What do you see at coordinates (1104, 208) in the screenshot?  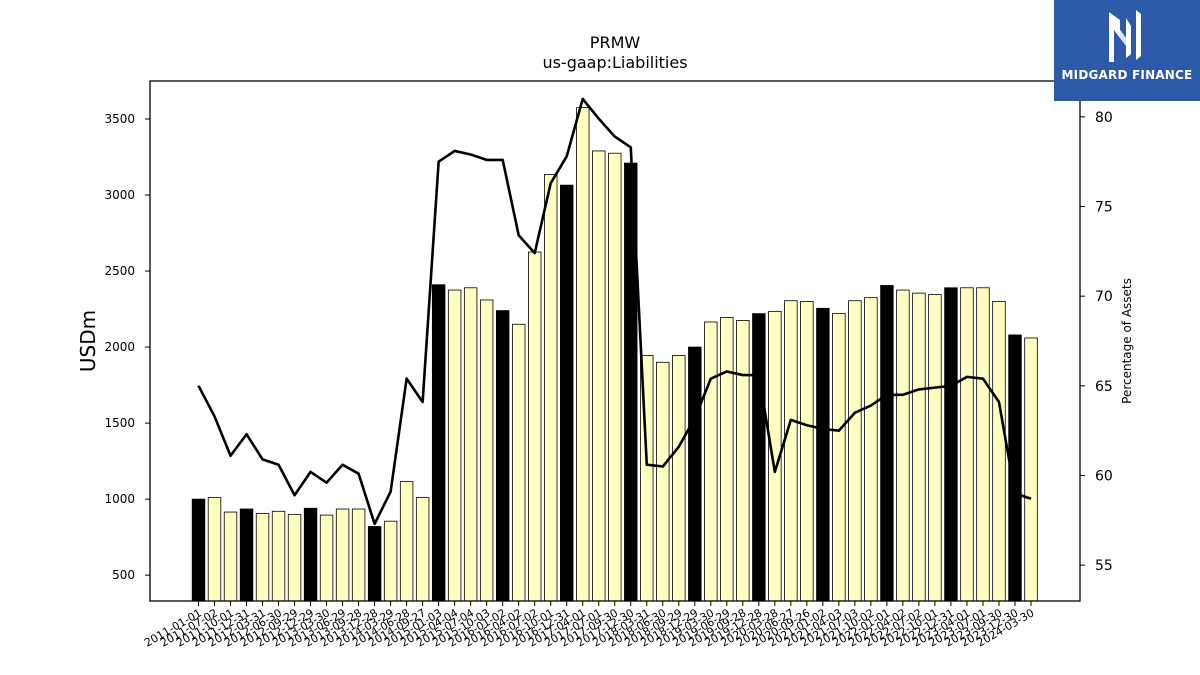 I see `y2-tick-label: 75` at bounding box center [1104, 208].